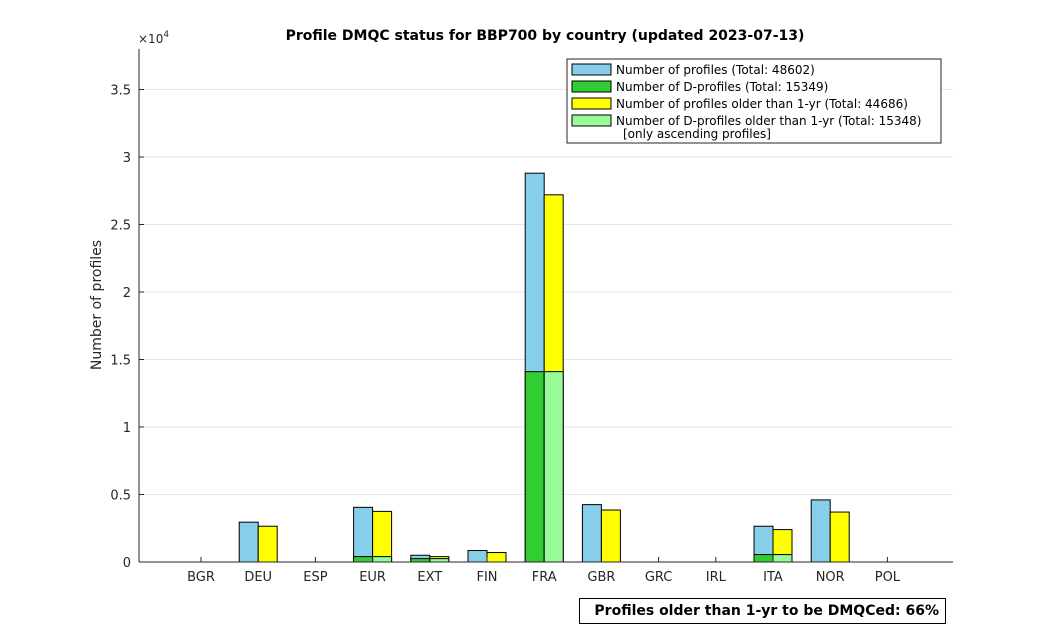 This screenshot has height=632, width=1053. Describe the element at coordinates (486, 577) in the screenshot. I see `x-tick-label: FIN` at that location.